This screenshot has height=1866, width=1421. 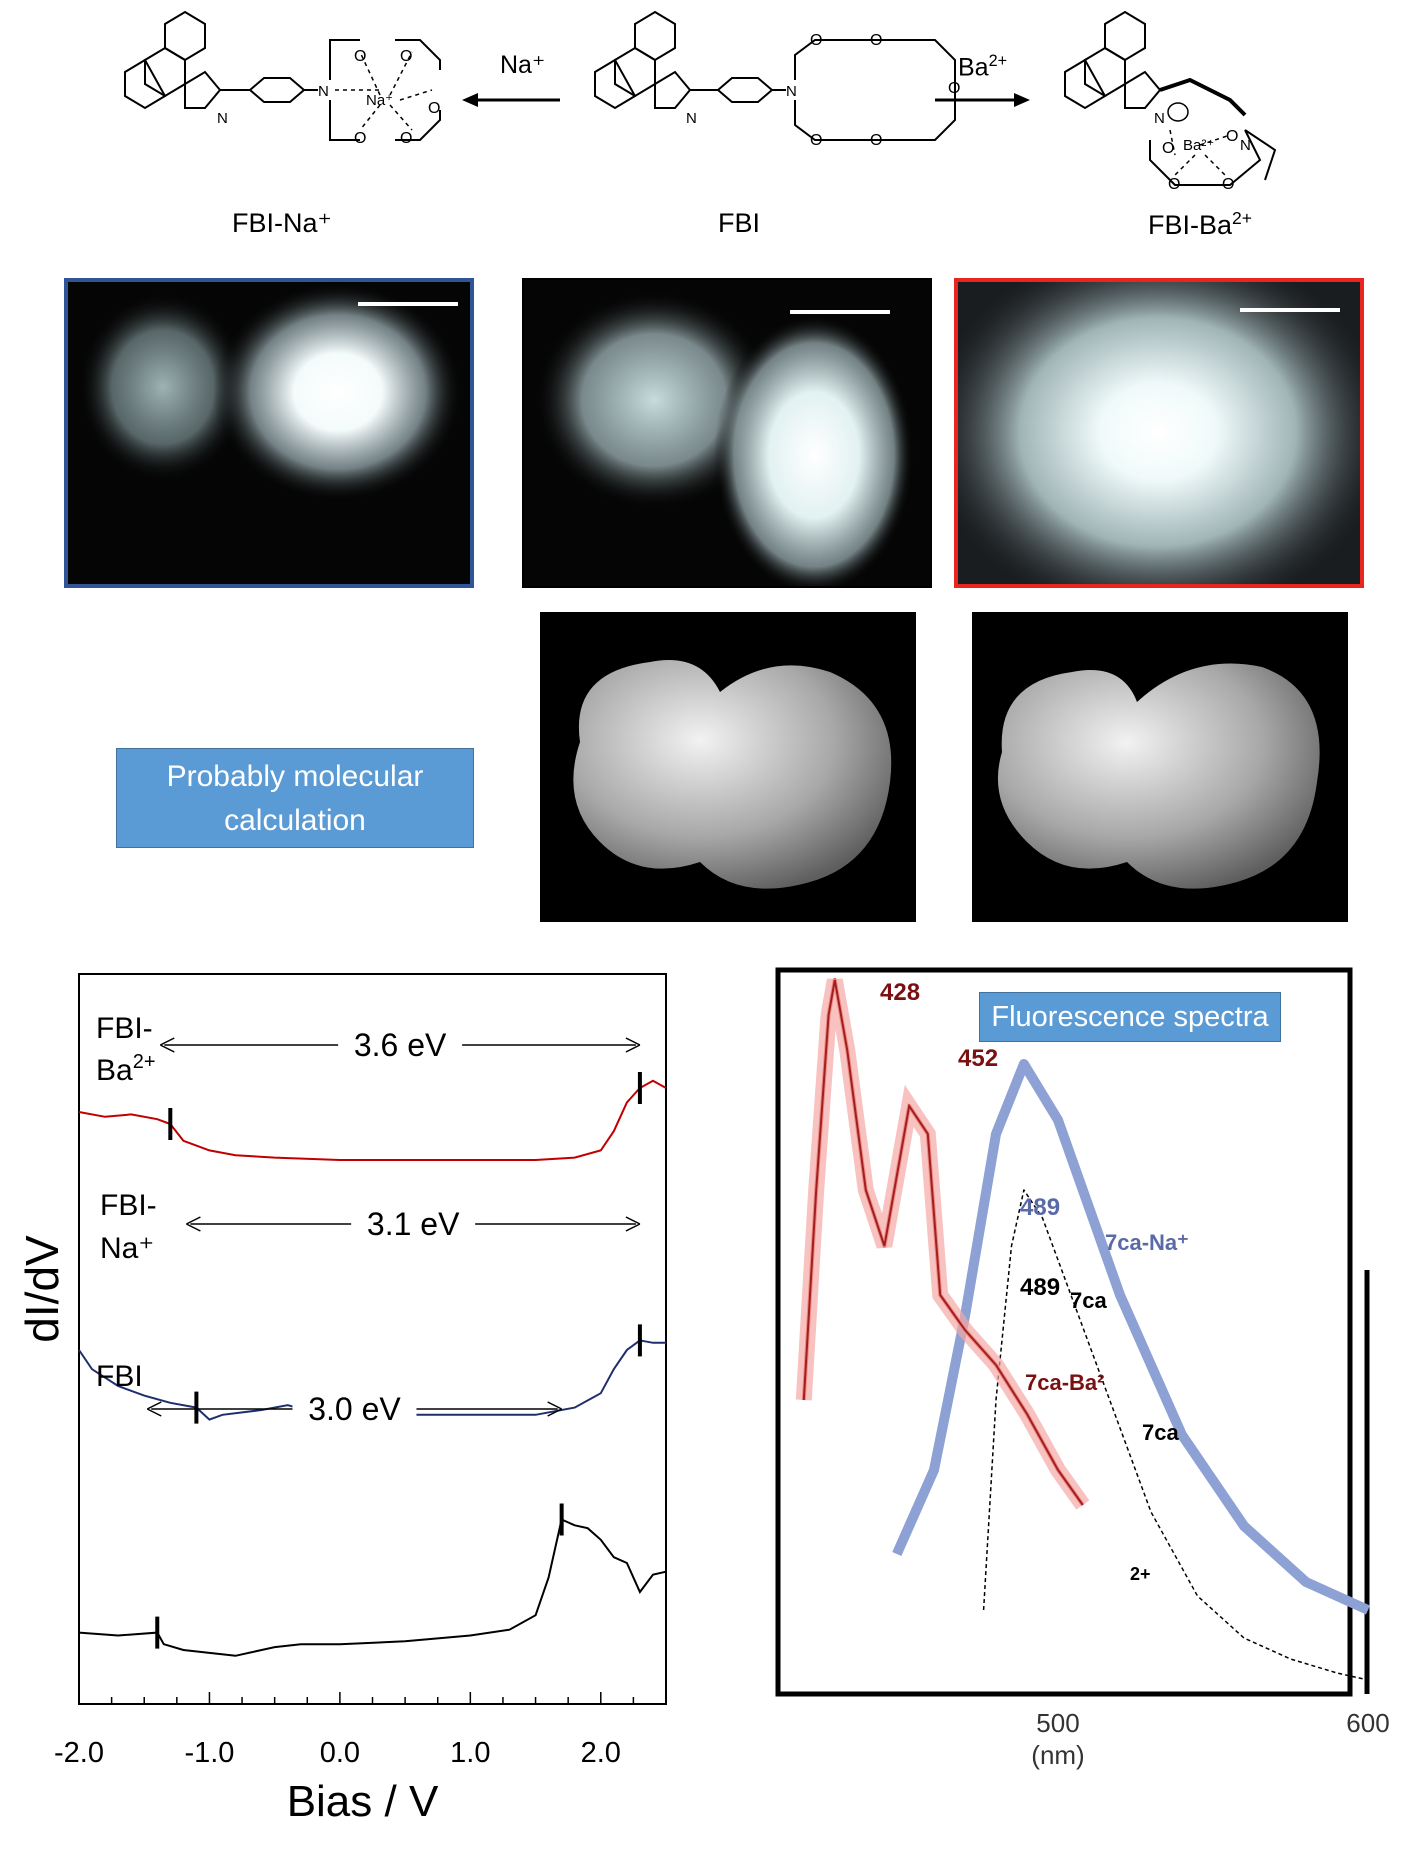 What do you see at coordinates (1367, 1723) in the screenshot?
I see `x-tick-label: 600` at bounding box center [1367, 1723].